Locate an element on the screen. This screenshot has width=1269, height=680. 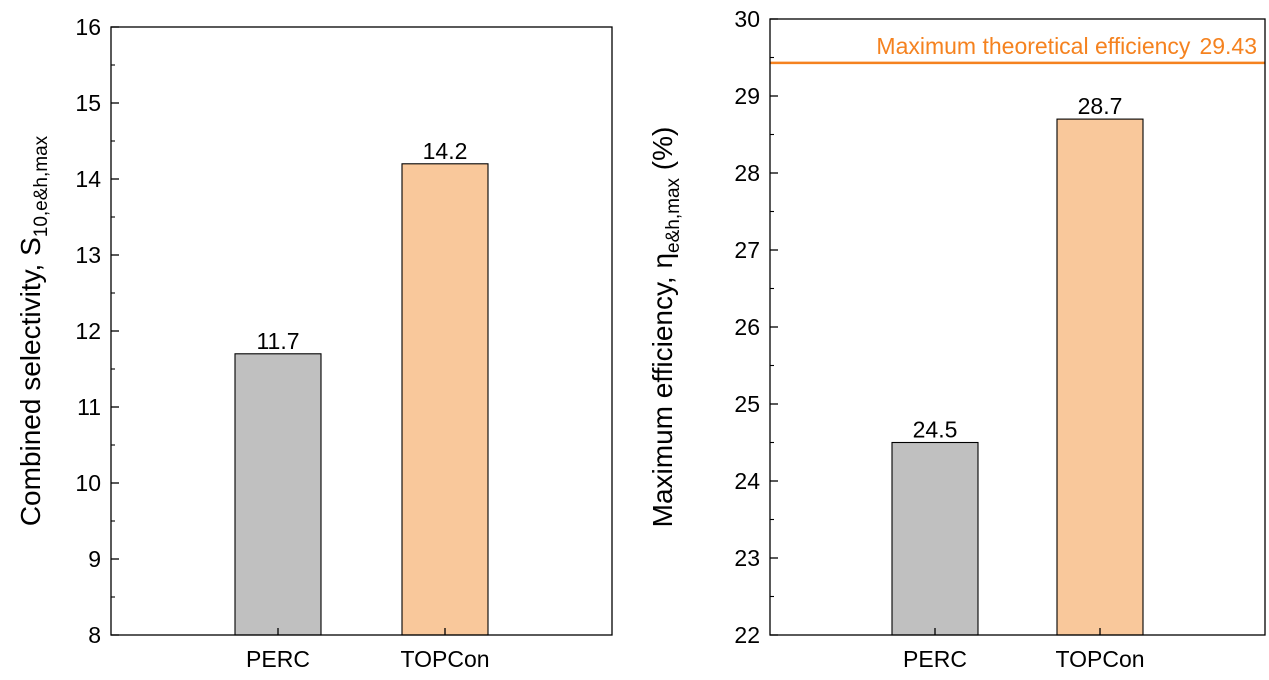
y-tick-label: 24 is located at coordinates (747, 481).